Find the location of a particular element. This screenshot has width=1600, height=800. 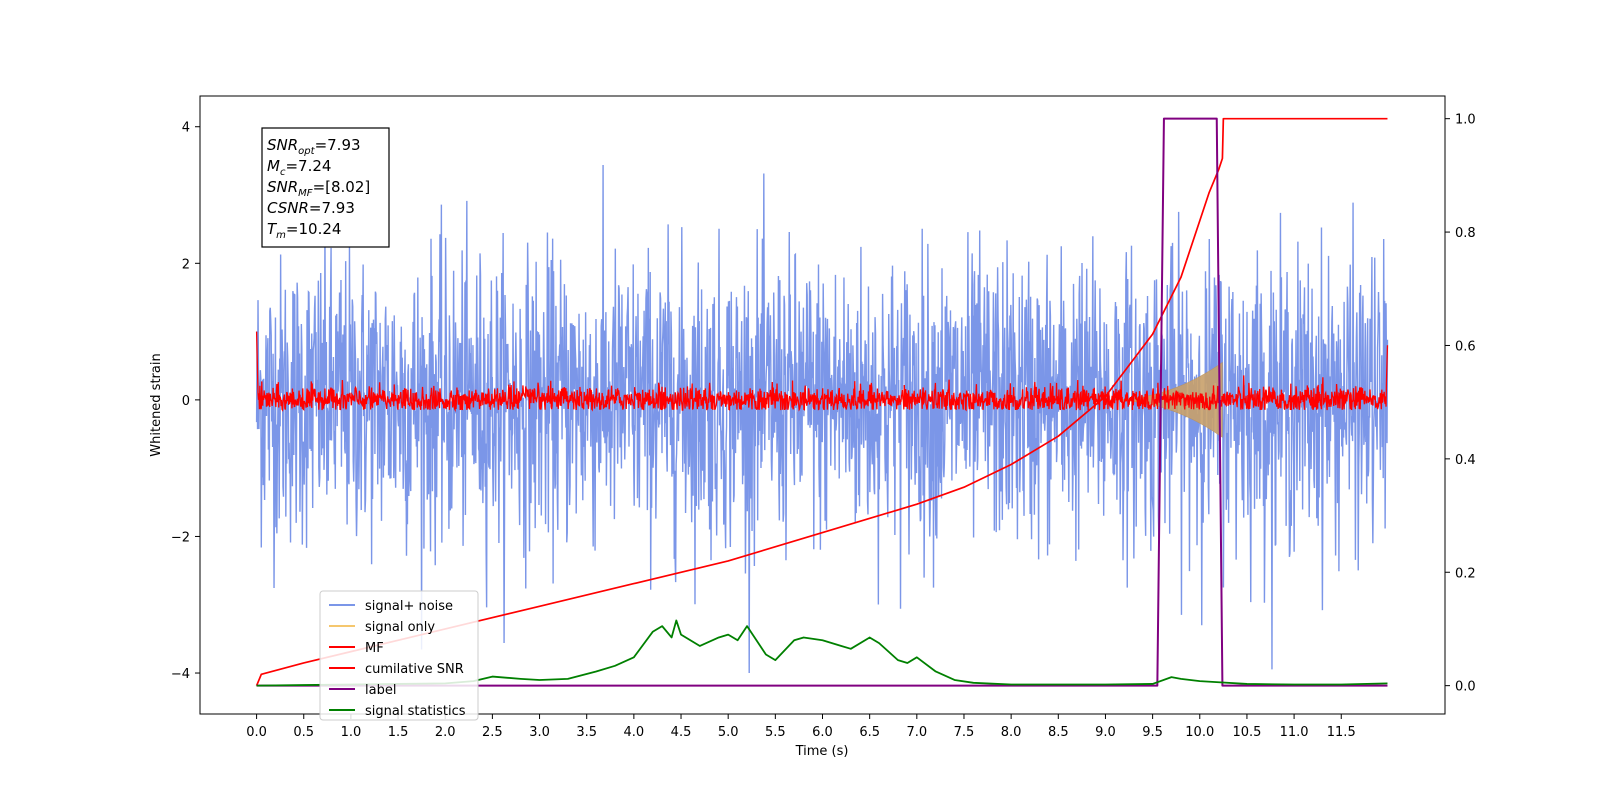

annotation-line: Mc=7.24 is located at coordinates (299, 167).